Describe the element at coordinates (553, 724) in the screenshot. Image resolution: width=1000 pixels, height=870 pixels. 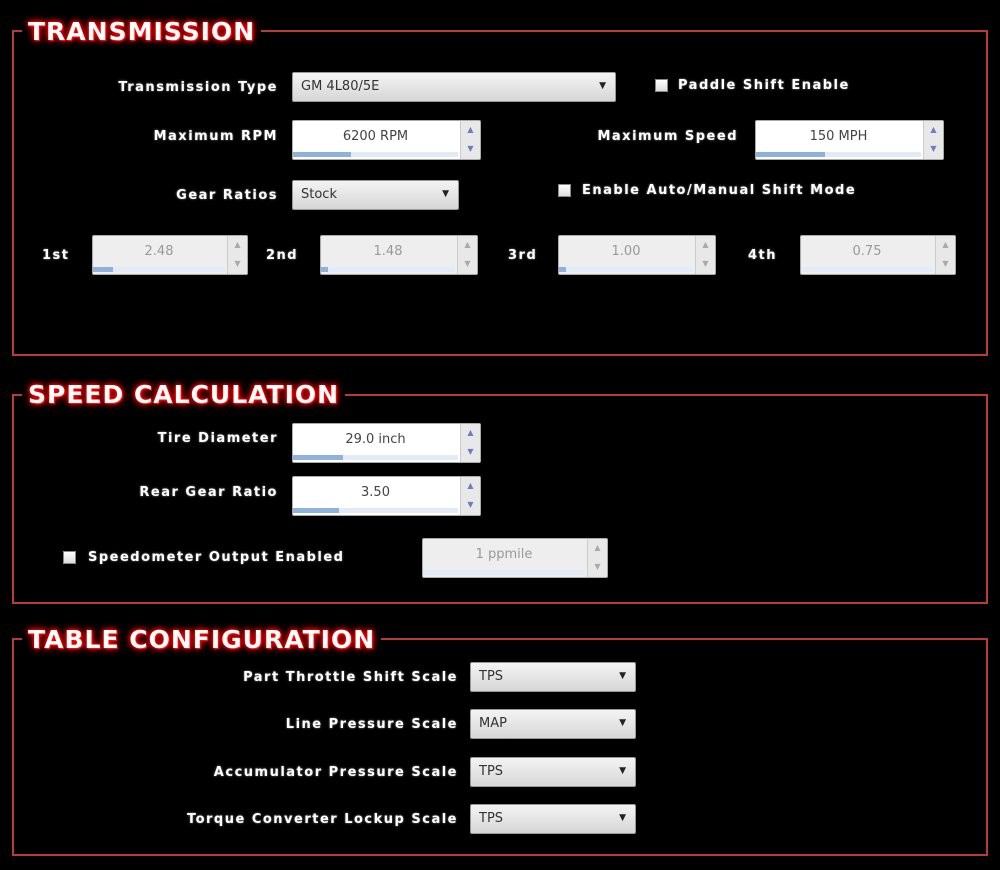
I see `line-pressure-scale-select: MAP ▼` at that location.